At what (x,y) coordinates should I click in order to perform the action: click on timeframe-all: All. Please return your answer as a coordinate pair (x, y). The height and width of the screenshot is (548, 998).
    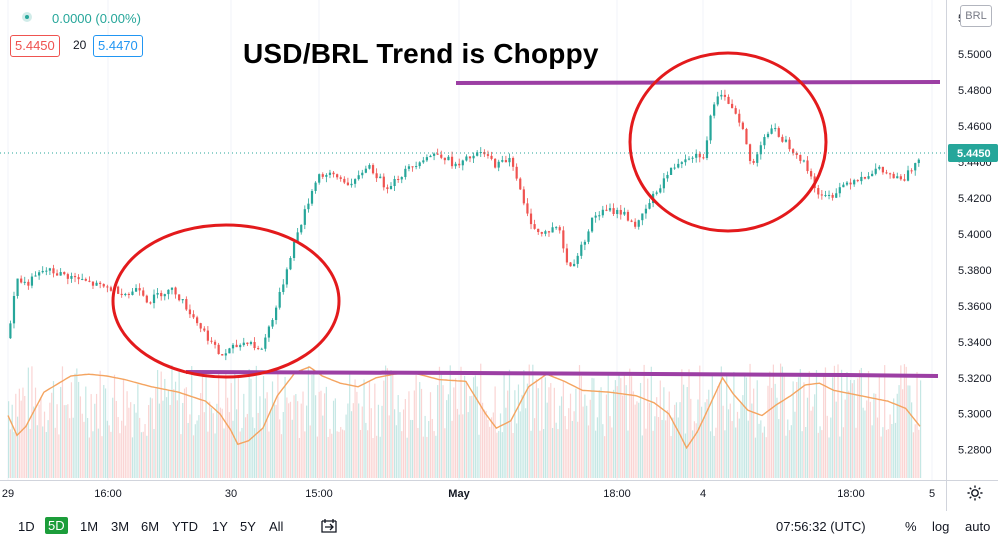
    Looking at the image, I should click on (276, 526).